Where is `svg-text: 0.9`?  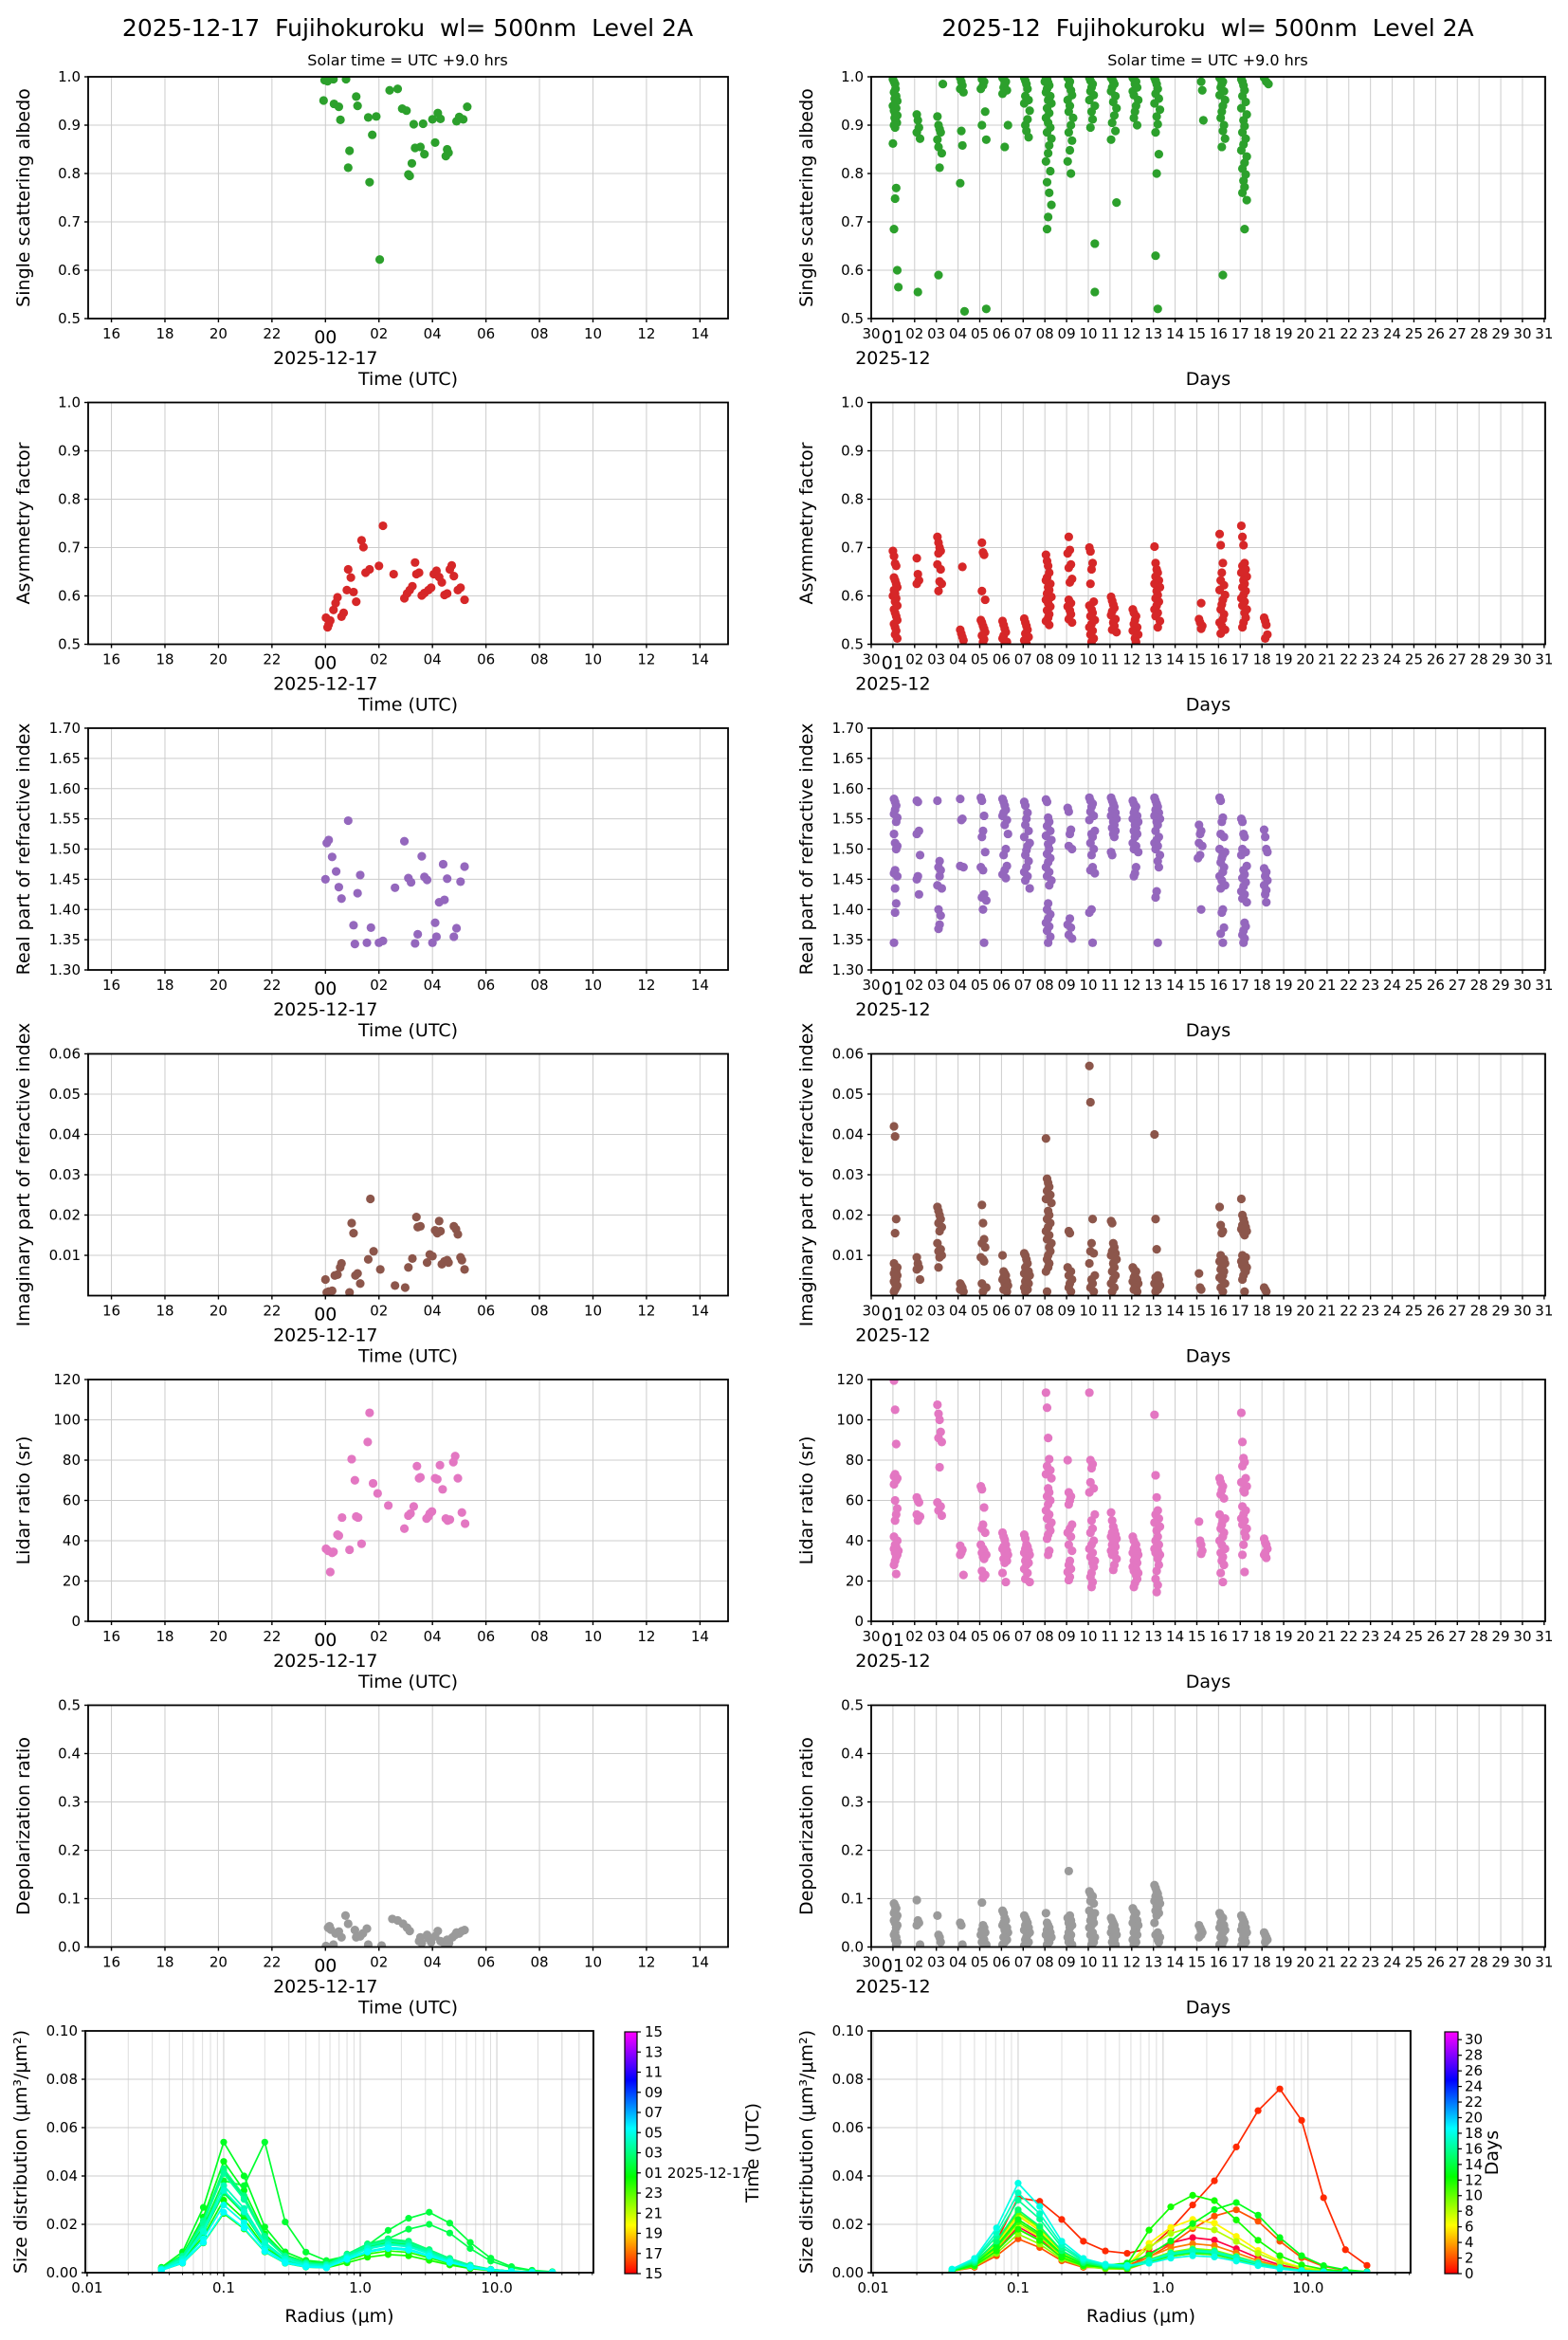 svg-text: 0.9 is located at coordinates (852, 125).